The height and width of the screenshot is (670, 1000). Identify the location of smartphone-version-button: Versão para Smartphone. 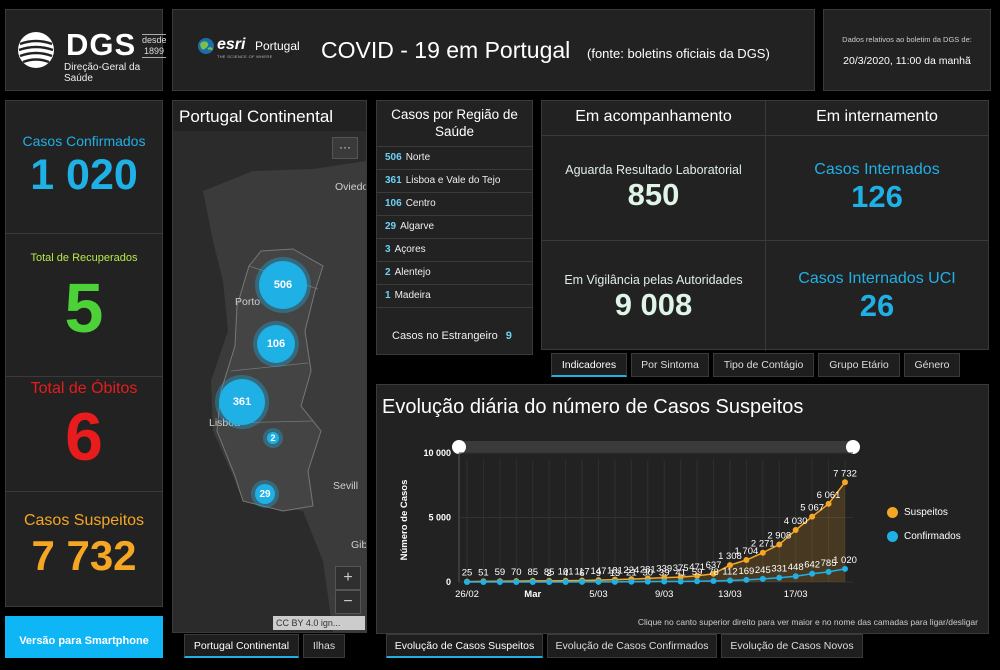
(84, 637).